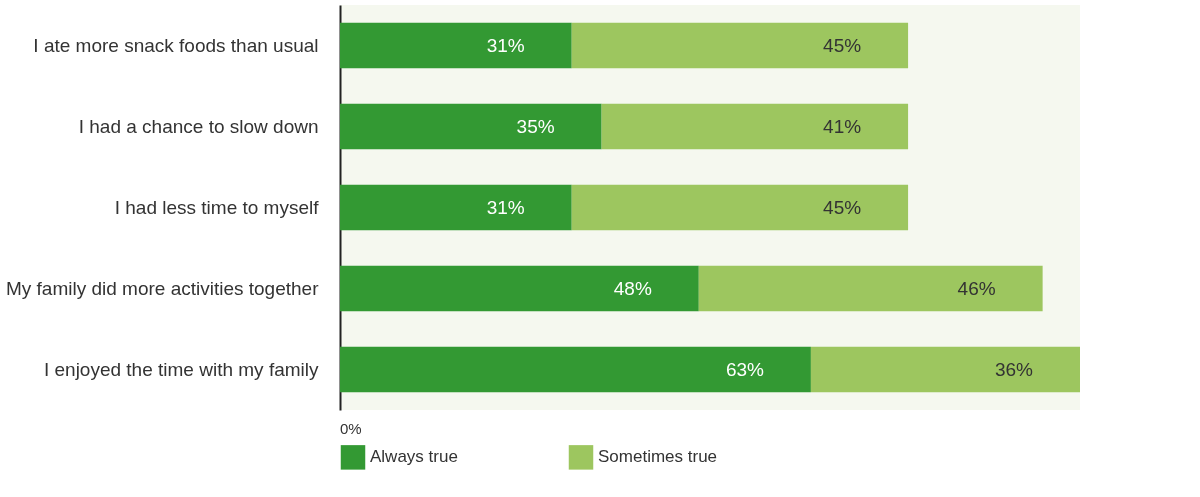  I want to click on data-label: 36%, so click(1014, 369).